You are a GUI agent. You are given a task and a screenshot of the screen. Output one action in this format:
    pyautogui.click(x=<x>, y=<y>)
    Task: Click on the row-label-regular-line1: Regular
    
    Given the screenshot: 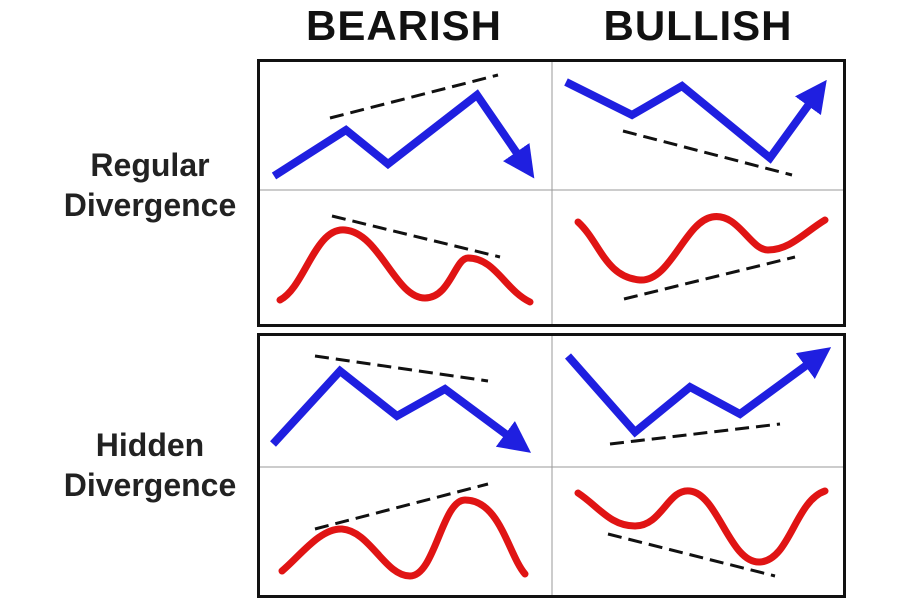 What is the action you would take?
    pyautogui.click(x=150, y=165)
    